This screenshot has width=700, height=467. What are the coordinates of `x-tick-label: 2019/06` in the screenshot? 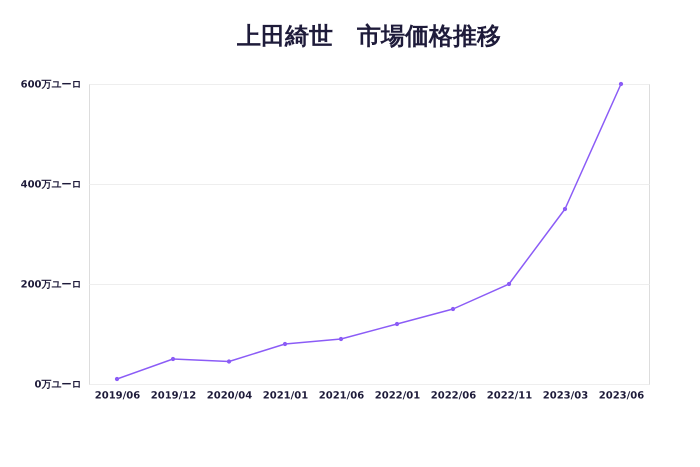 It's located at (117, 396).